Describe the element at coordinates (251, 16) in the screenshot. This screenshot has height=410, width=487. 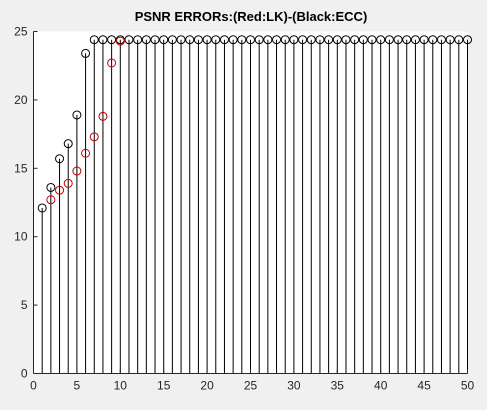
I see `chart-title: PSNR ERRORs:(Red:LK)-(Black:ECC)` at that location.